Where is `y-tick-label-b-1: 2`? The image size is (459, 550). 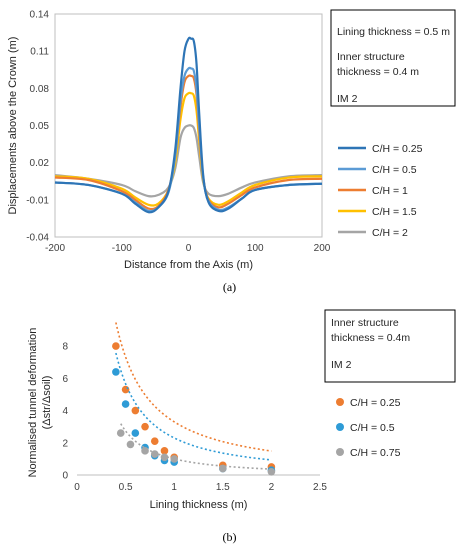
y-tick-label-b-1: 2 is located at coordinates (65, 443).